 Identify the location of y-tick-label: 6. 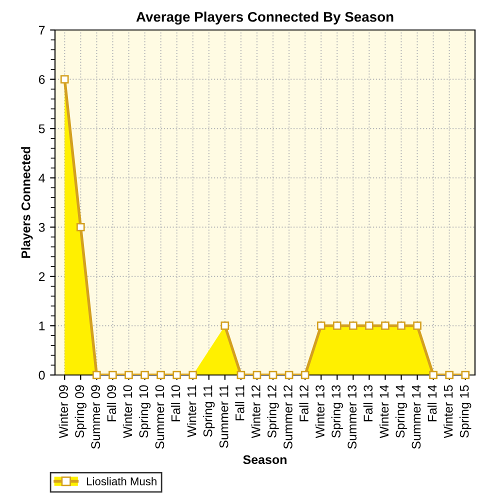
(41, 79).